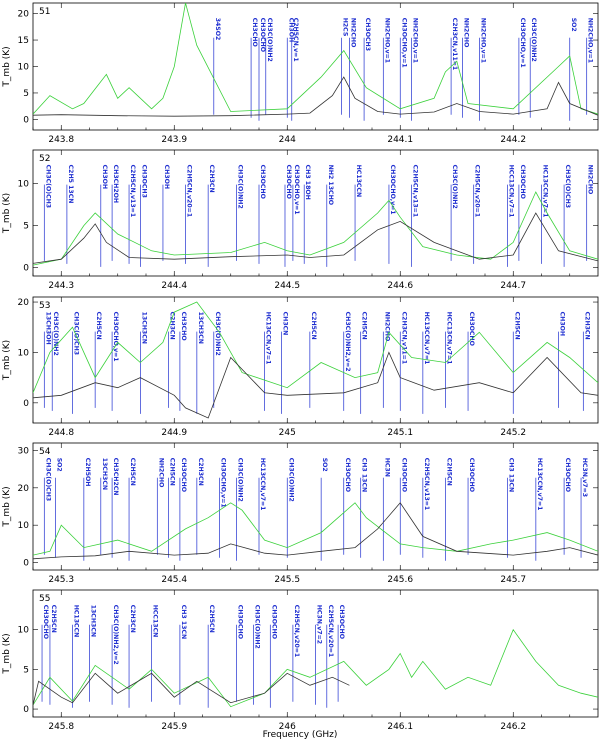 Image resolution: width=600 pixels, height=743 pixels. Describe the element at coordinates (45, 452) in the screenshot. I see `panel-number: 54` at that location.